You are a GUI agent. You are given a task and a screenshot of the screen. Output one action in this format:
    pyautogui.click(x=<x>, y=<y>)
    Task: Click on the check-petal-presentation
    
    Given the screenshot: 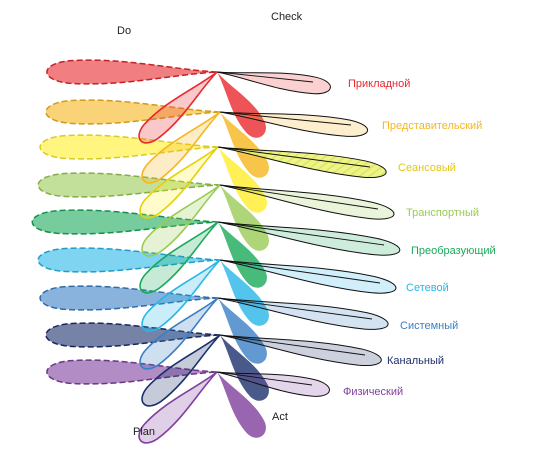 What is the action you would take?
    pyautogui.click(x=244, y=145)
    